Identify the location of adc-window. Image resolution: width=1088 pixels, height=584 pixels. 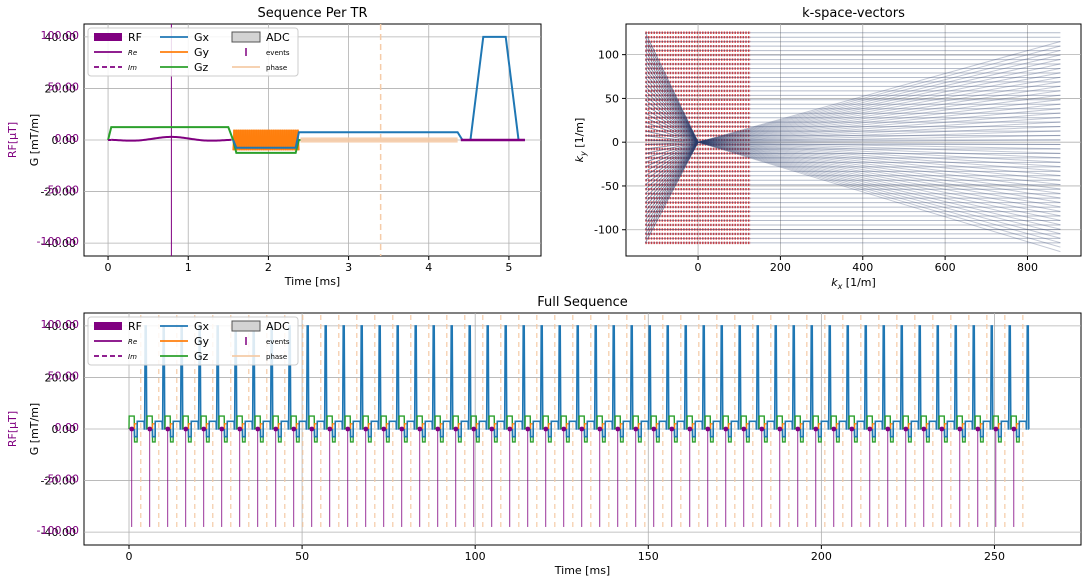
(379, 140).